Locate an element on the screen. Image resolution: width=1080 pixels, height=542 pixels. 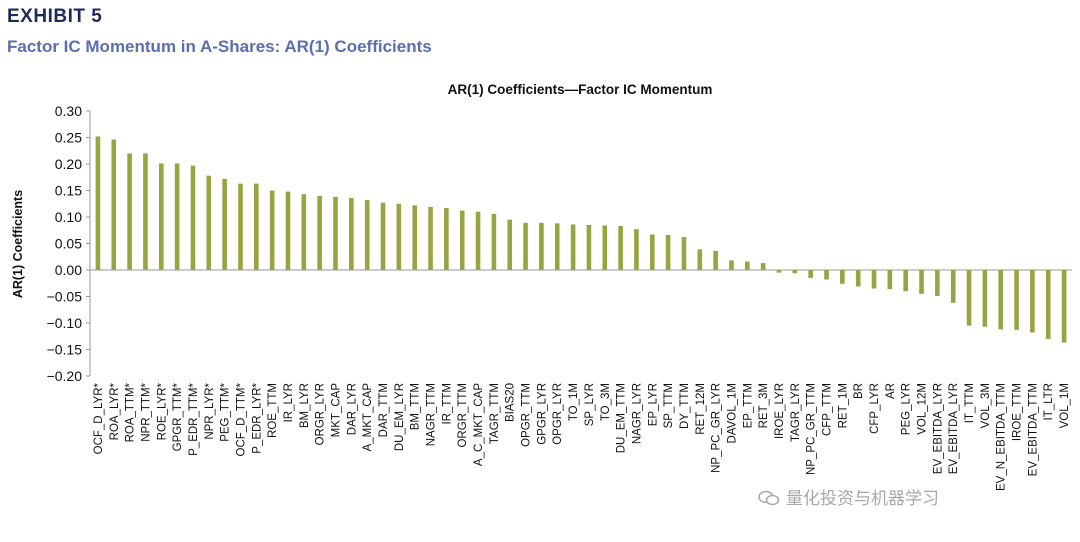
x-tick-label: OCF_D_LYR* is located at coordinates (99, 418).